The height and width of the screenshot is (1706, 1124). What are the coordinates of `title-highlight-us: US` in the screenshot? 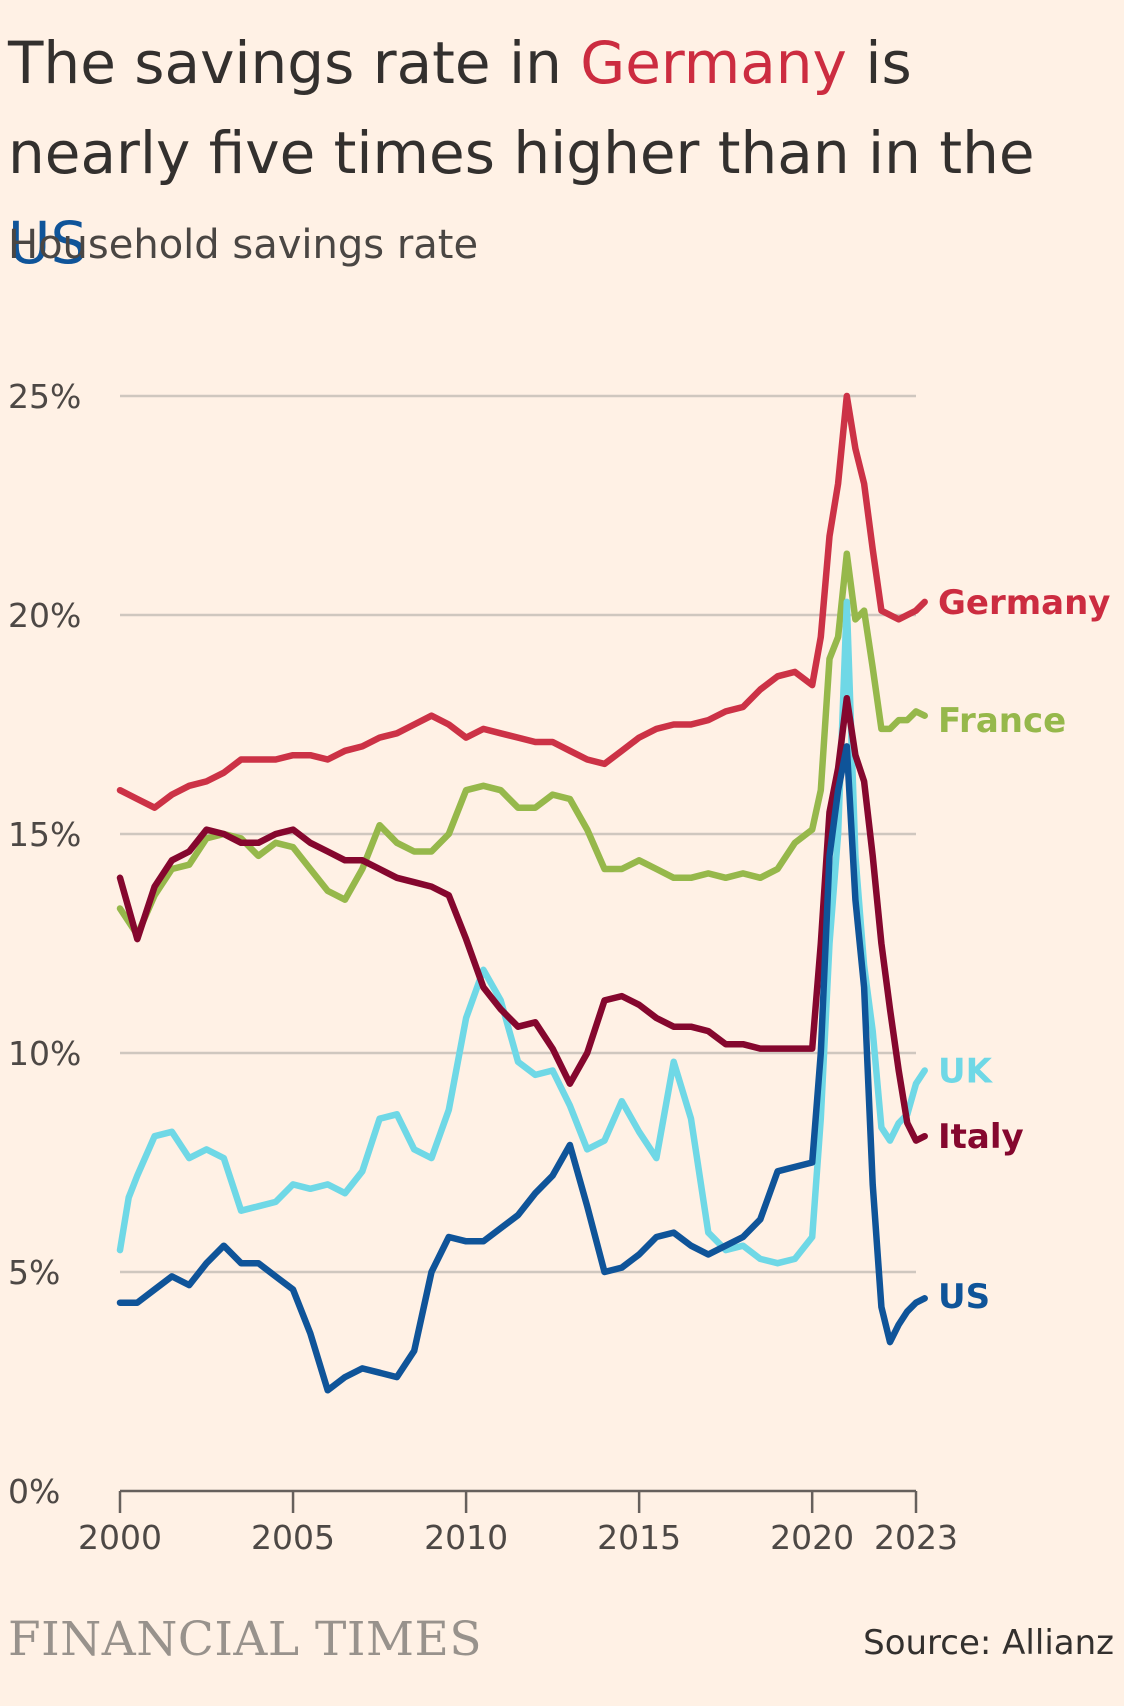 It's located at (48, 243).